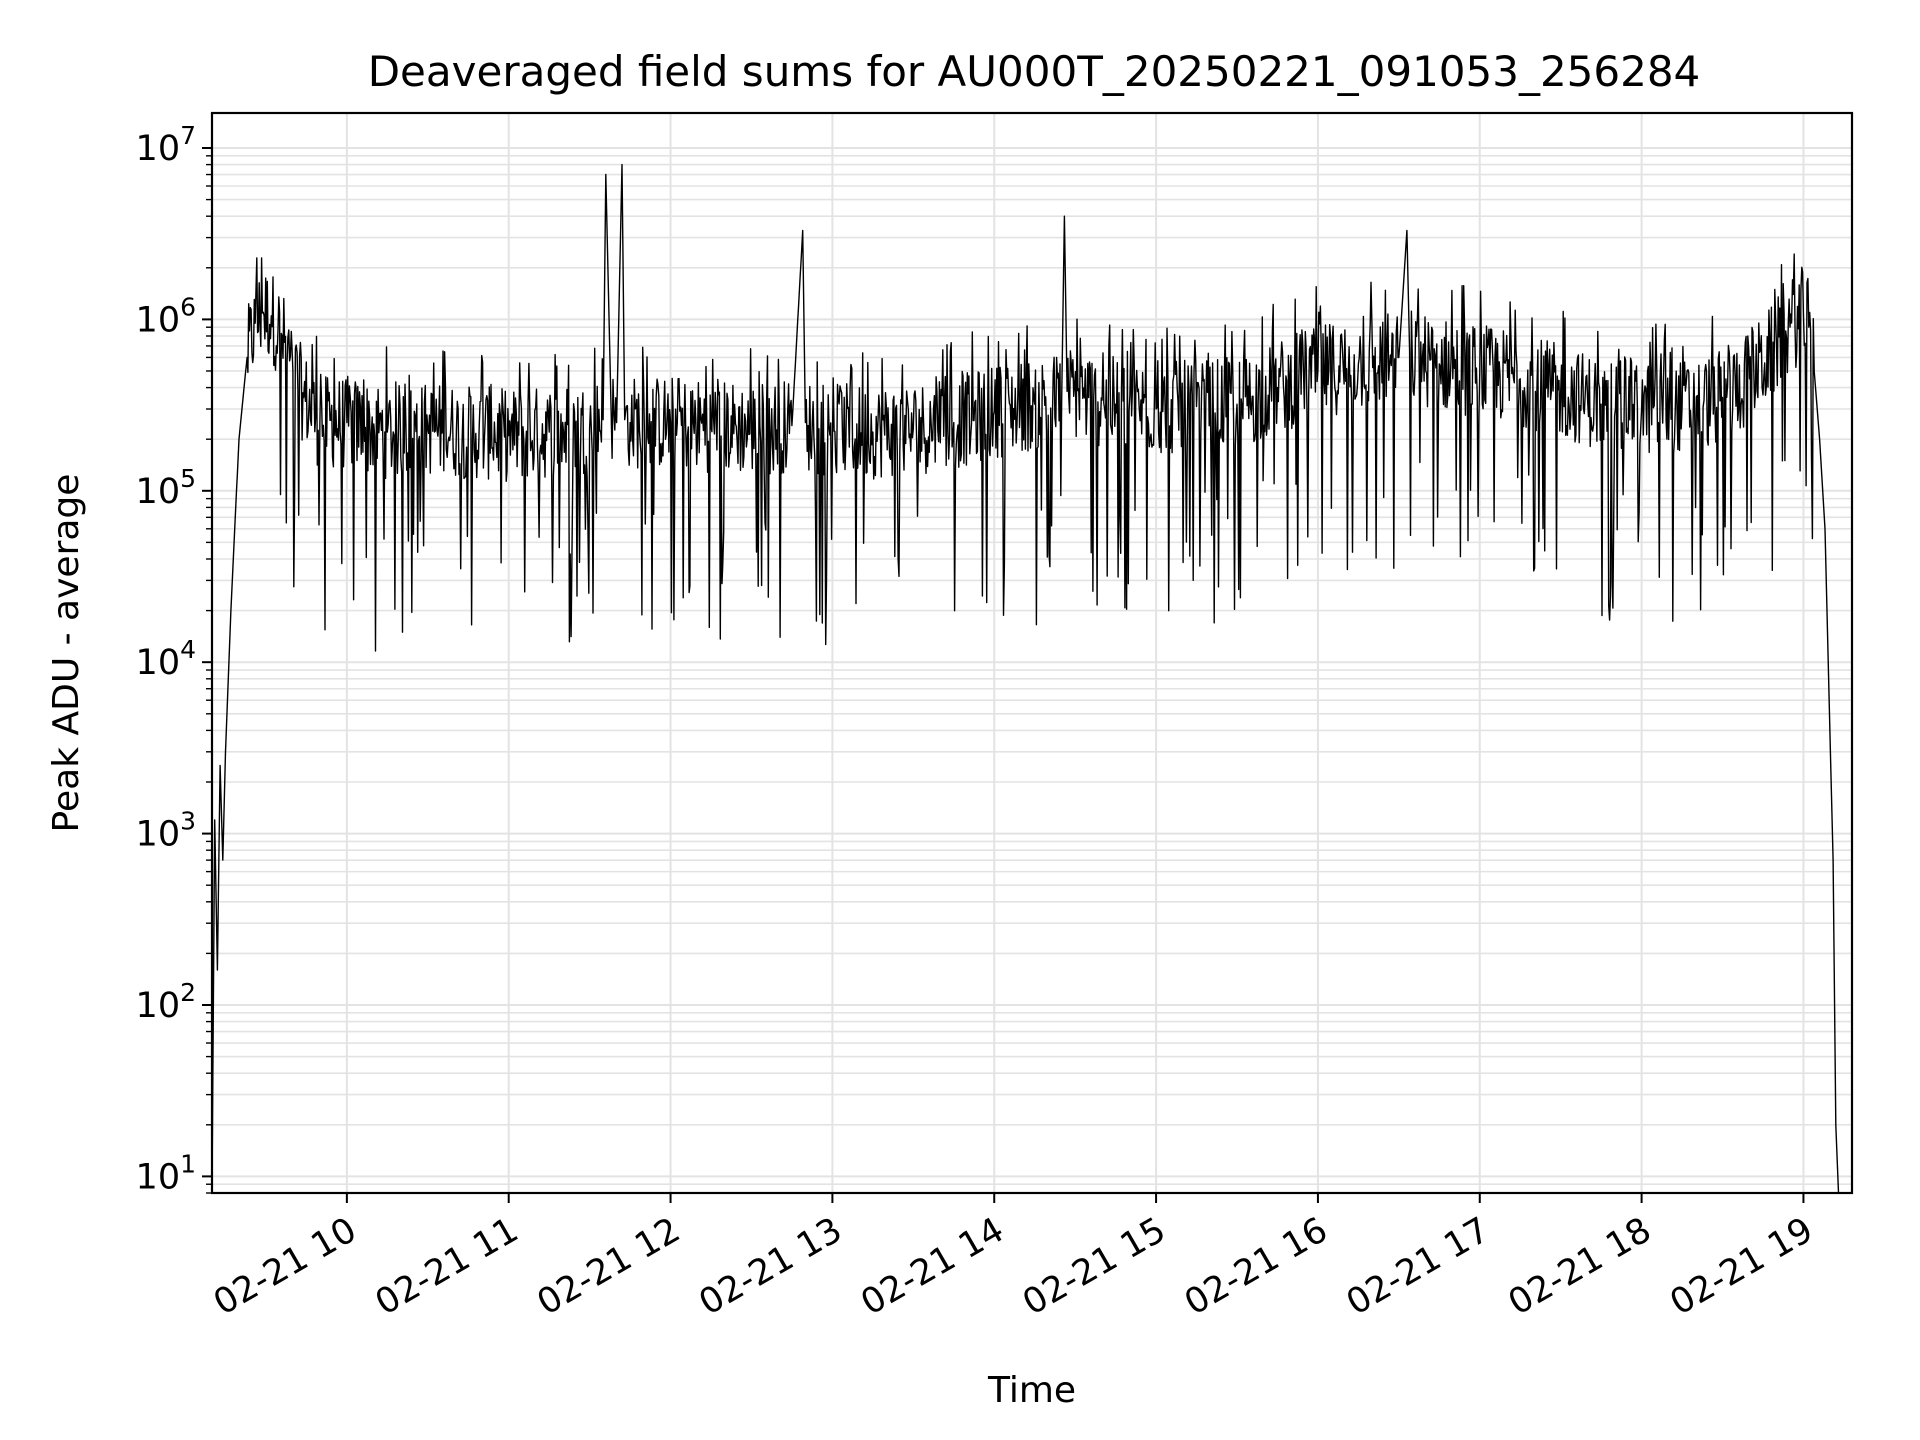 This screenshot has width=1920, height=1440. Describe the element at coordinates (1418, 1266) in the screenshot. I see `x-tick-label: 02-21 17` at that location.